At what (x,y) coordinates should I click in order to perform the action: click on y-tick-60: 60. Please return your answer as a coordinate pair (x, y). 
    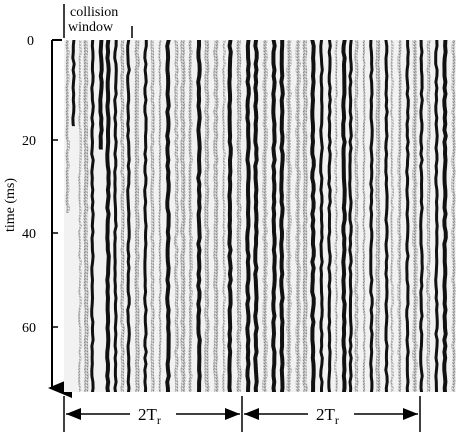
    Looking at the image, I should click on (29, 328).